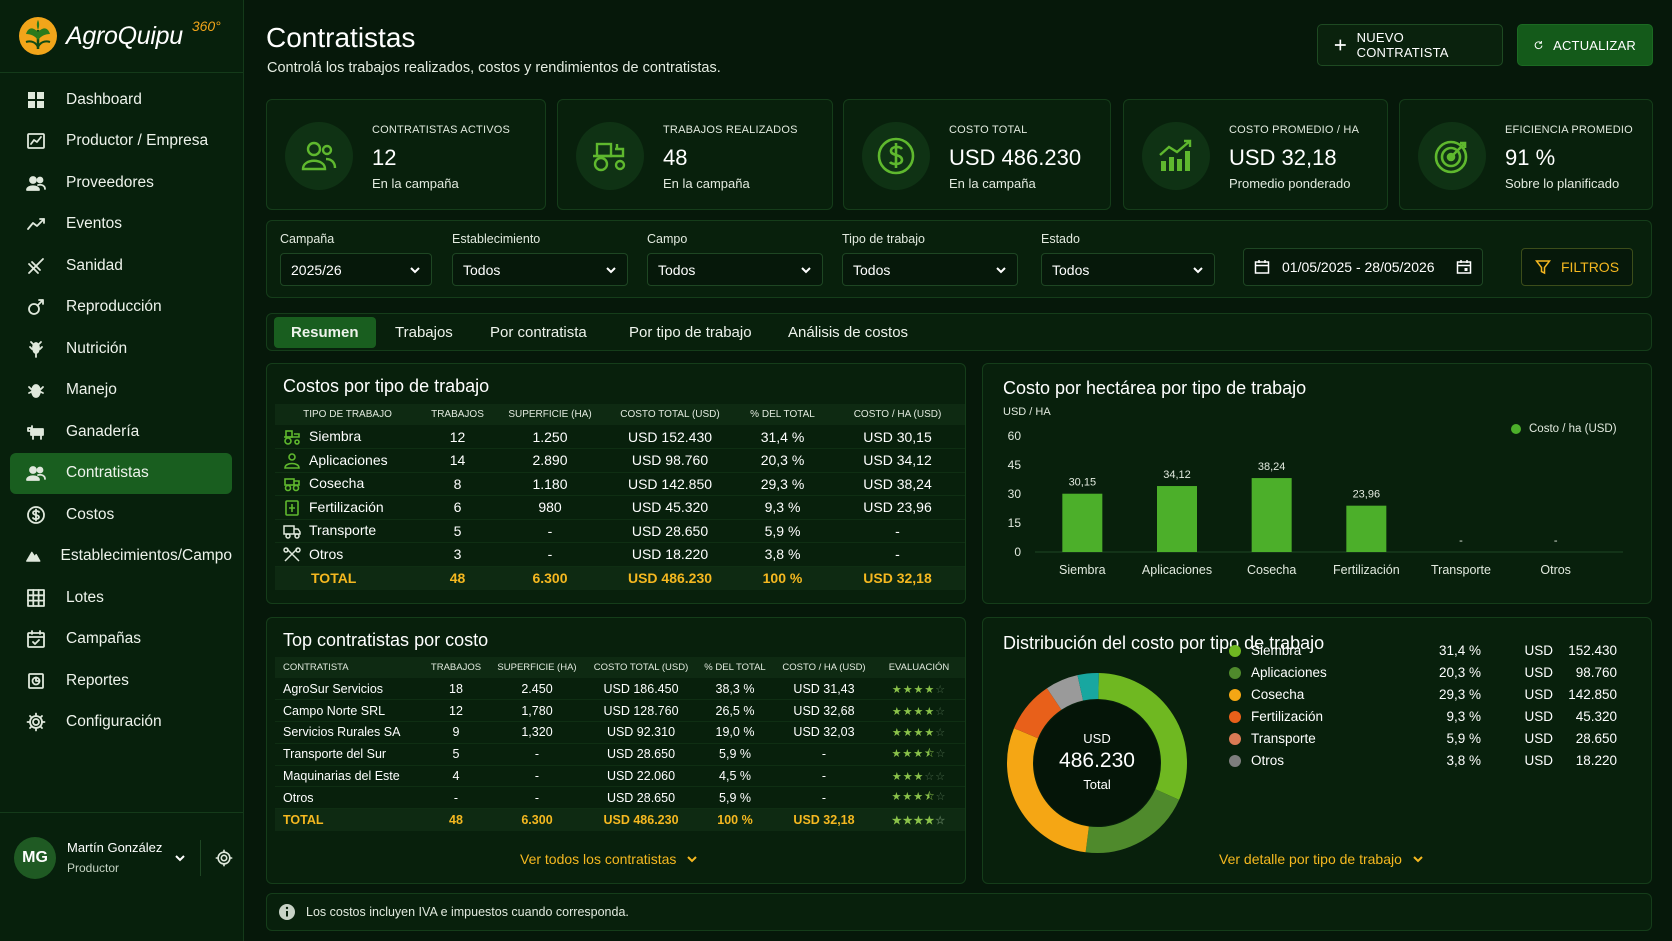  What do you see at coordinates (735, 269) in the screenshot?
I see `field-select: Todos` at bounding box center [735, 269].